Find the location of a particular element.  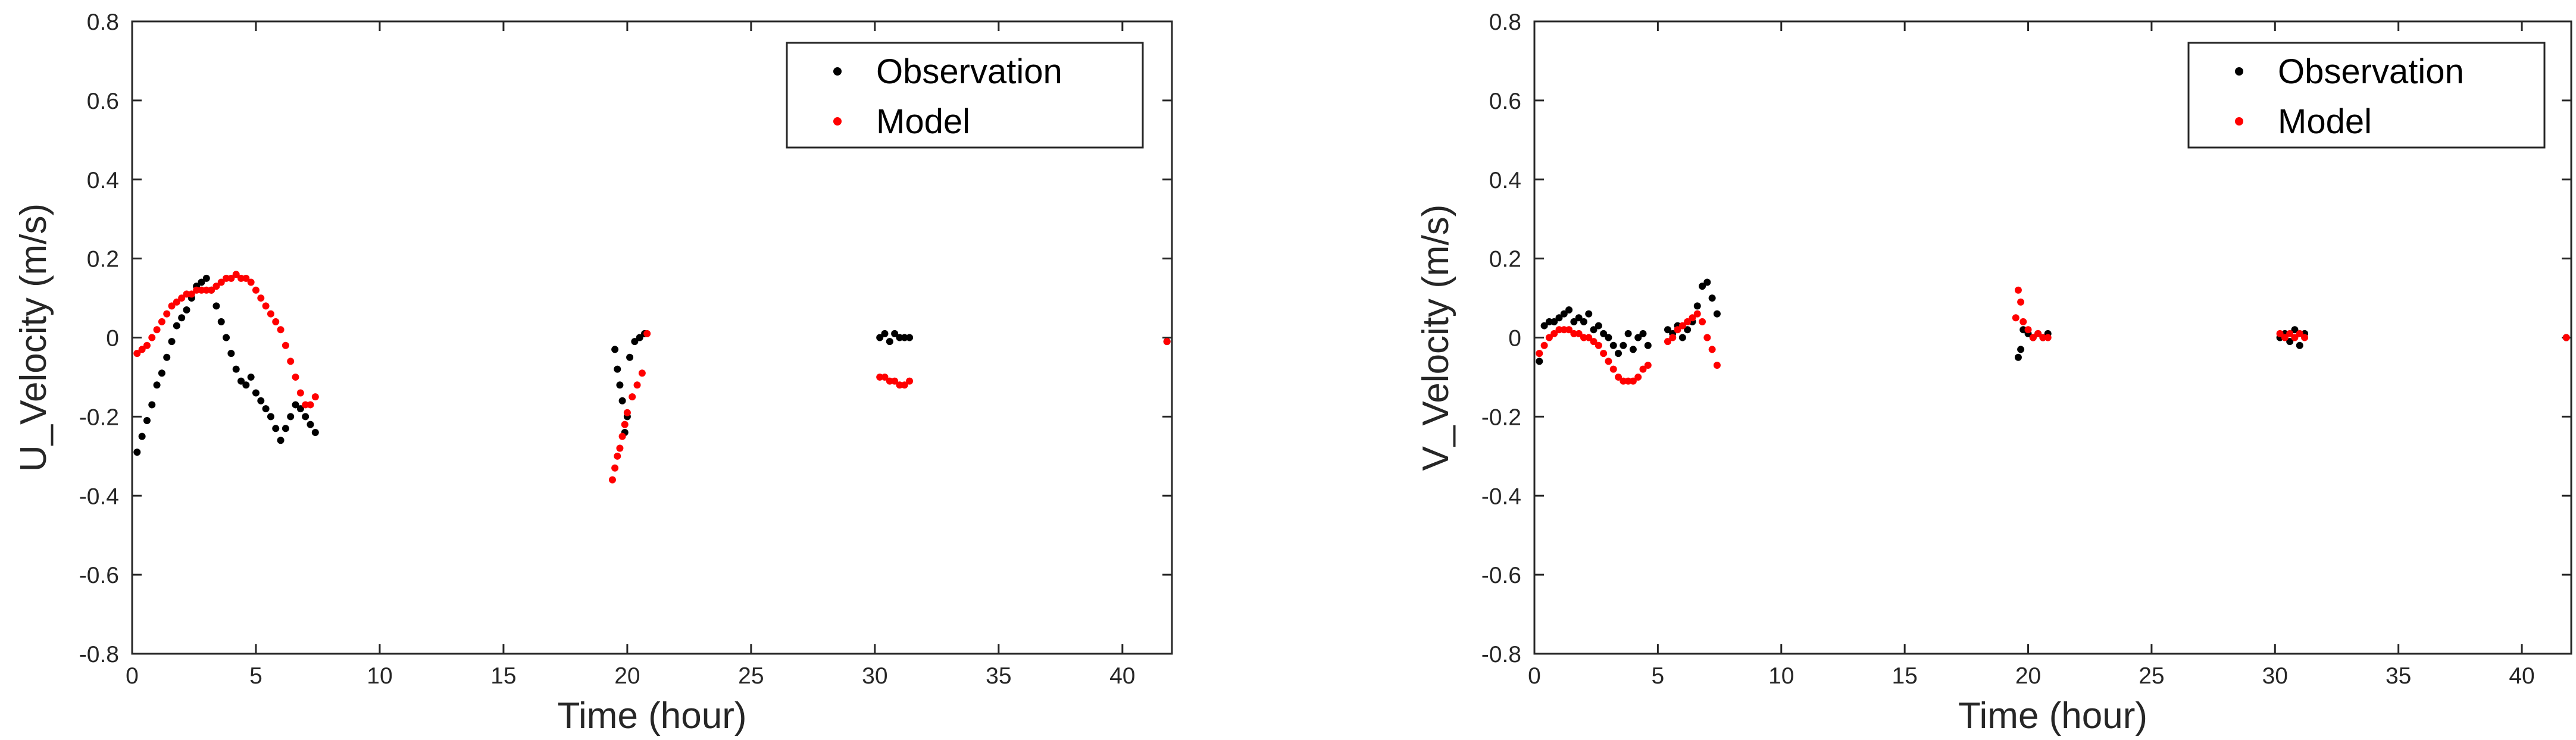

legend-marker-model is located at coordinates (837, 121).